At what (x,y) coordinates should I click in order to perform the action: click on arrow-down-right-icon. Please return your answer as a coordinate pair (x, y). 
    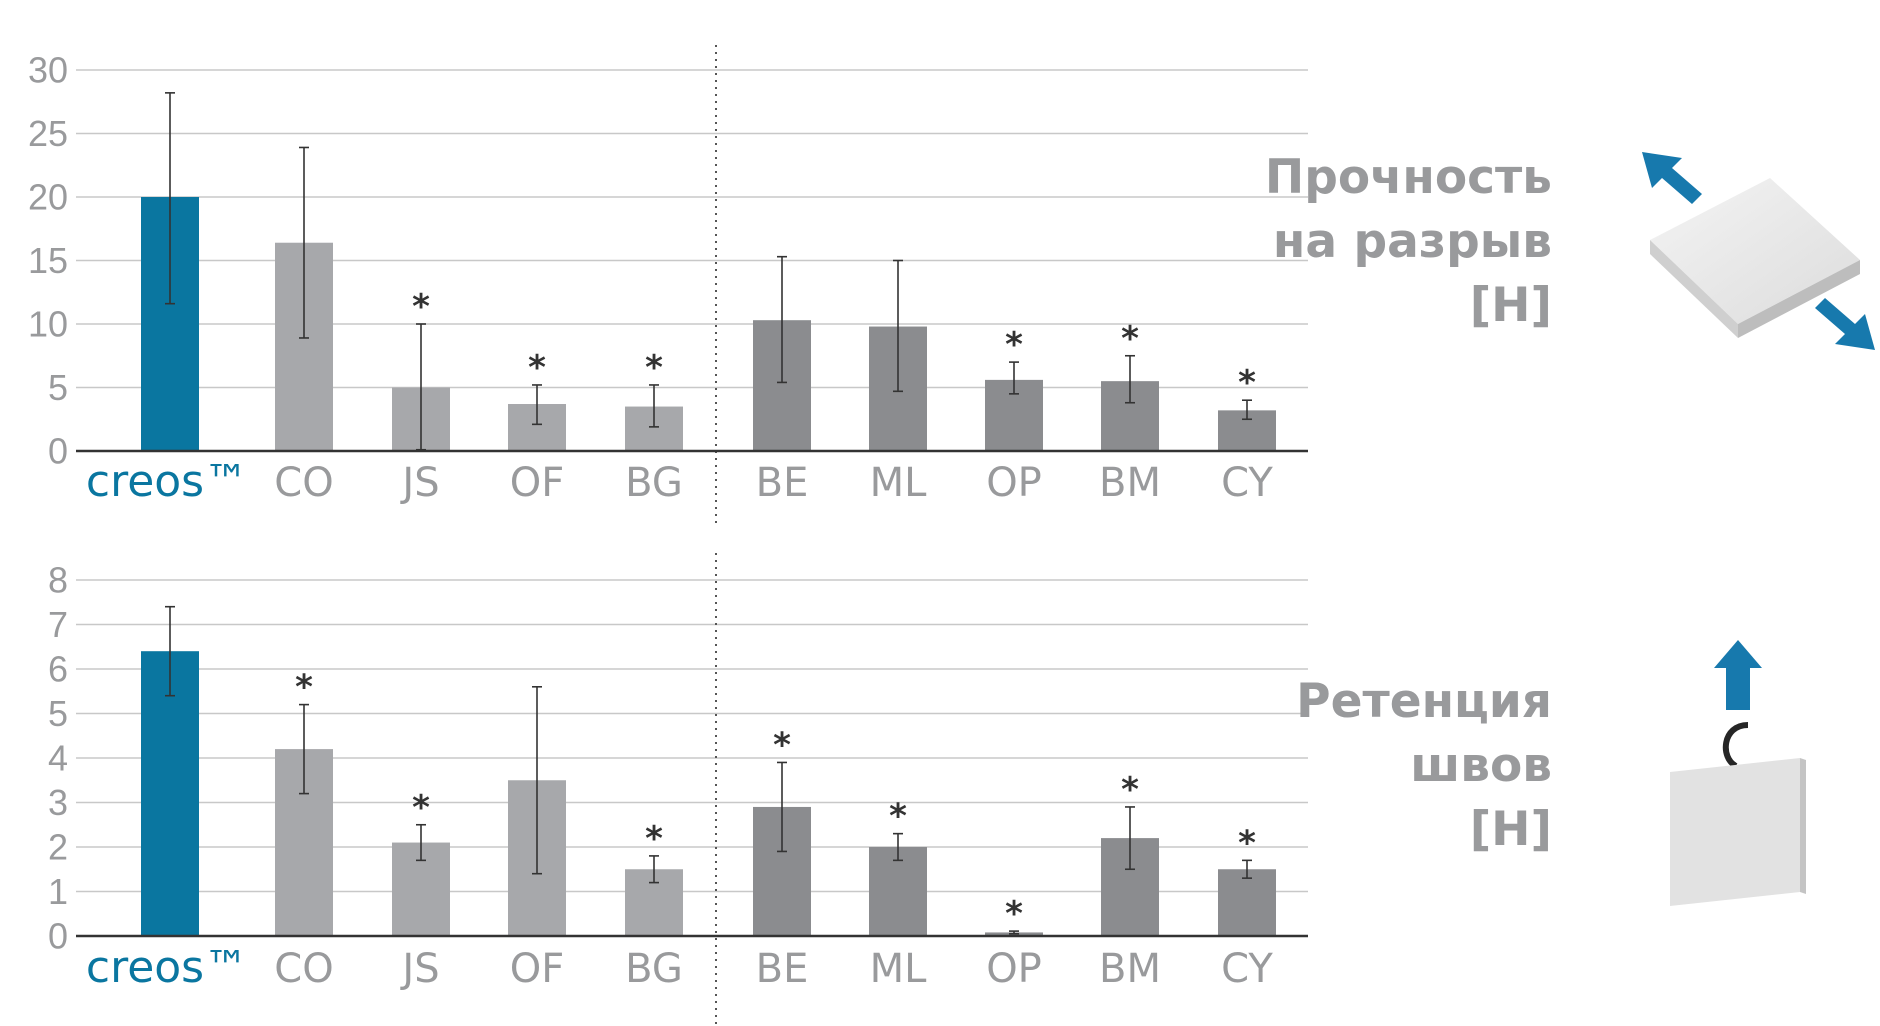
    Looking at the image, I should click on (1845, 324).